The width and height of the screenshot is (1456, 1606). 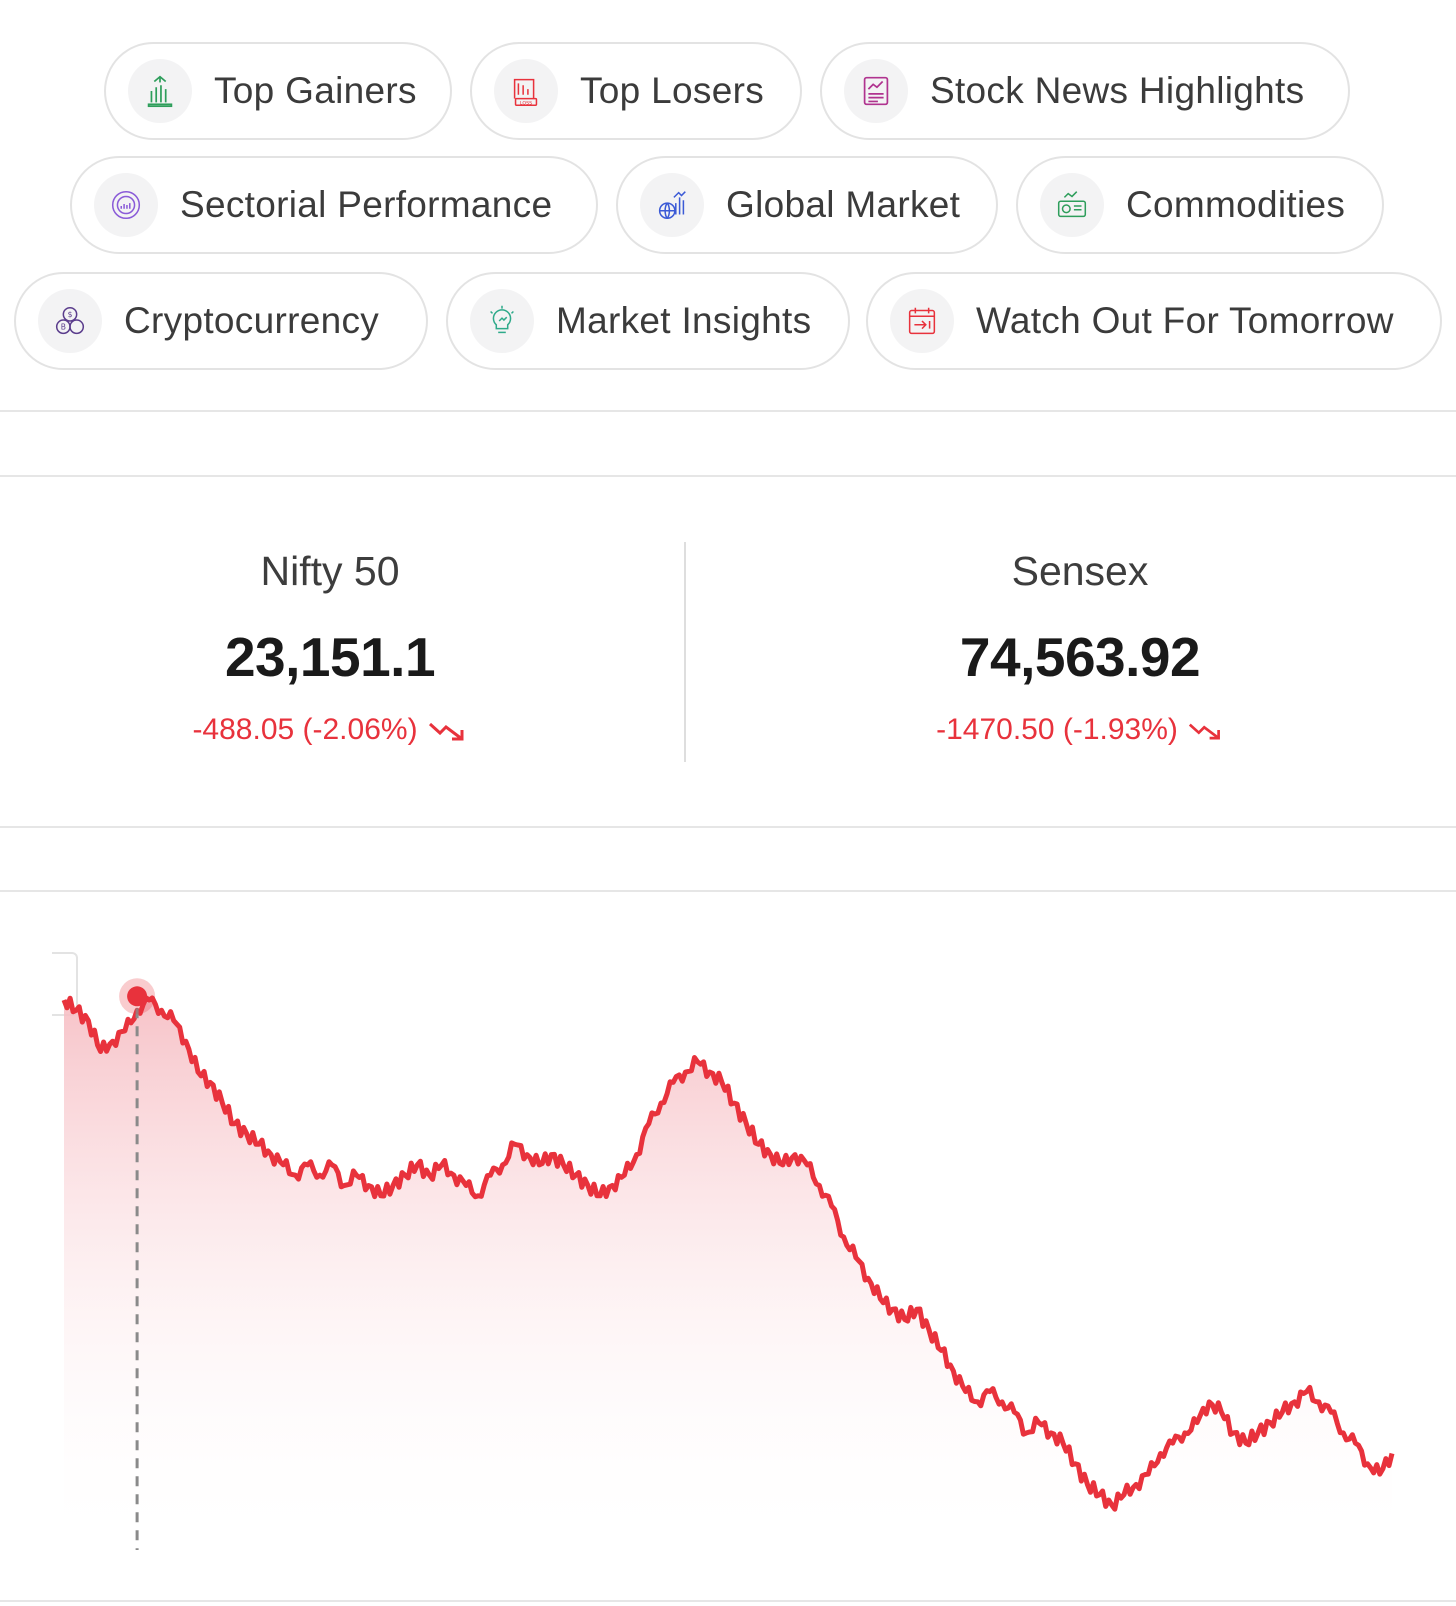 What do you see at coordinates (1185, 320) in the screenshot?
I see `chip-label: Watch Out For Tomorrow` at bounding box center [1185, 320].